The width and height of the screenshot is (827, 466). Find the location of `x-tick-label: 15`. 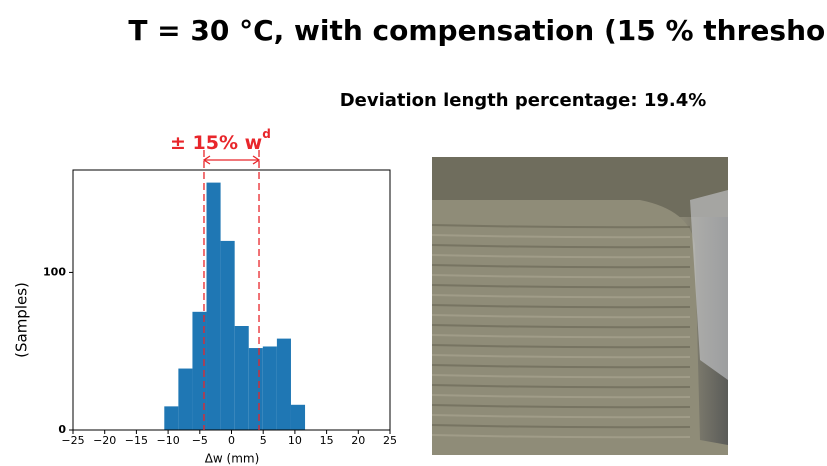

x-tick-label: 15 is located at coordinates (327, 440).